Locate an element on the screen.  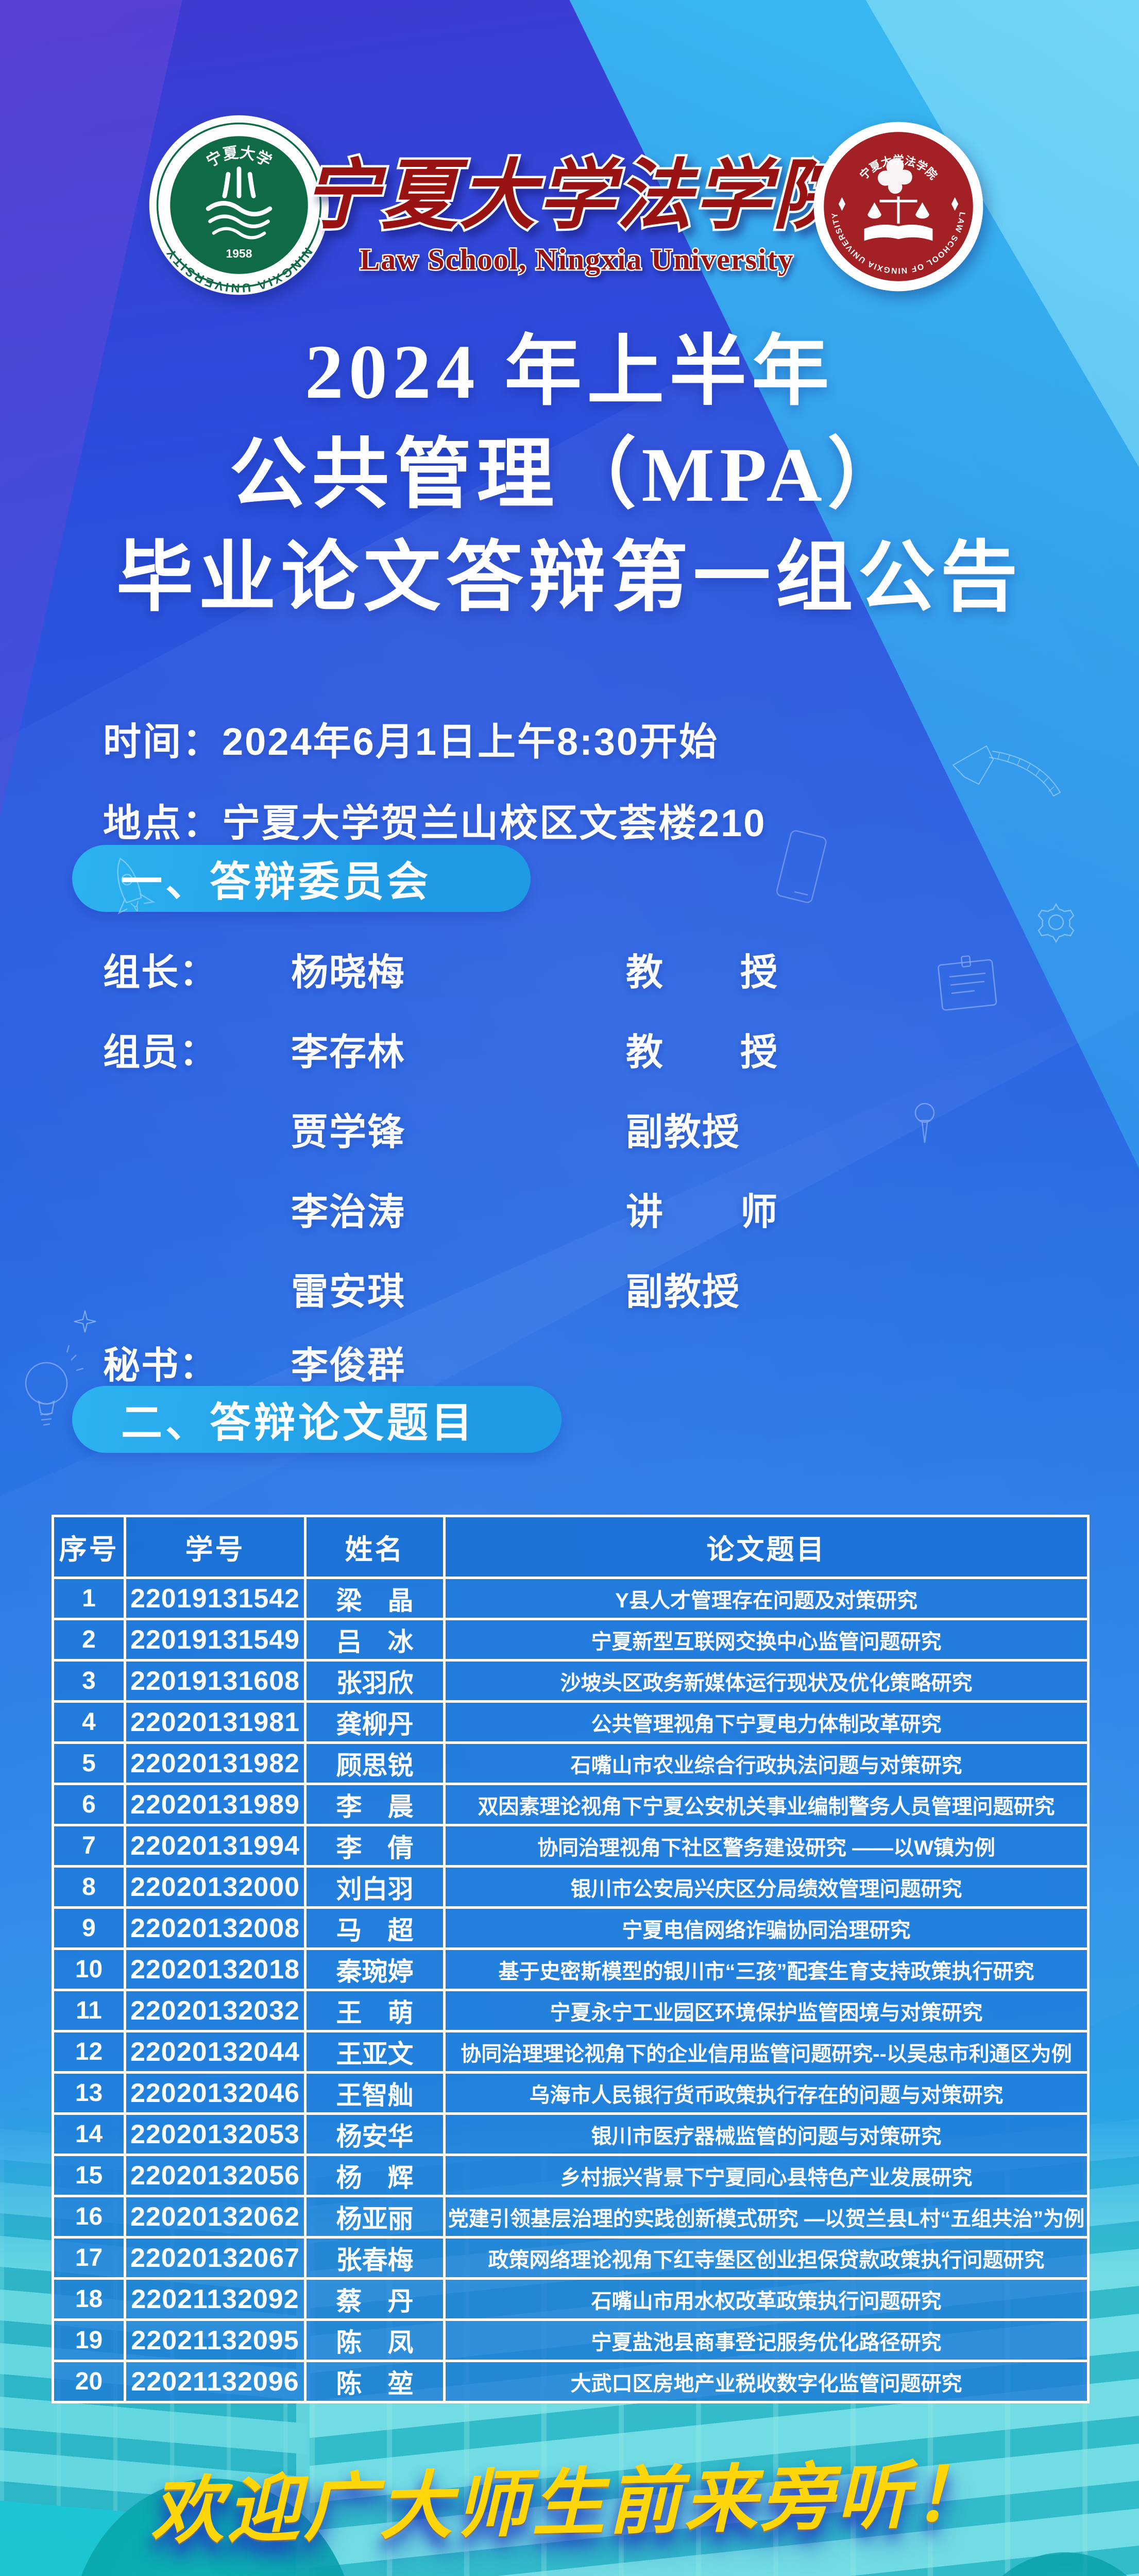
cell-student-id: 22020131994 is located at coordinates (215, 1846).